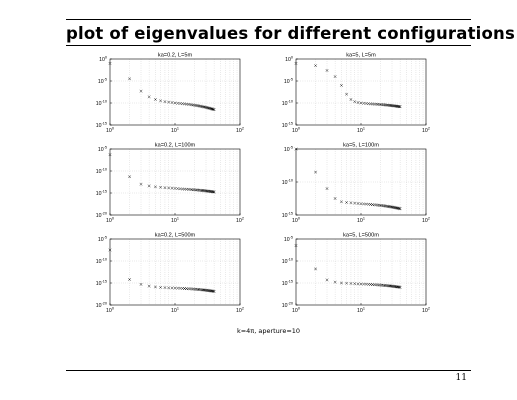 Image resolution: width=517 pixels, height=400 pixels. What do you see at coordinates (361, 236) in the screenshot?
I see `subplot-title: ka=5, L=500m` at bounding box center [361, 236].